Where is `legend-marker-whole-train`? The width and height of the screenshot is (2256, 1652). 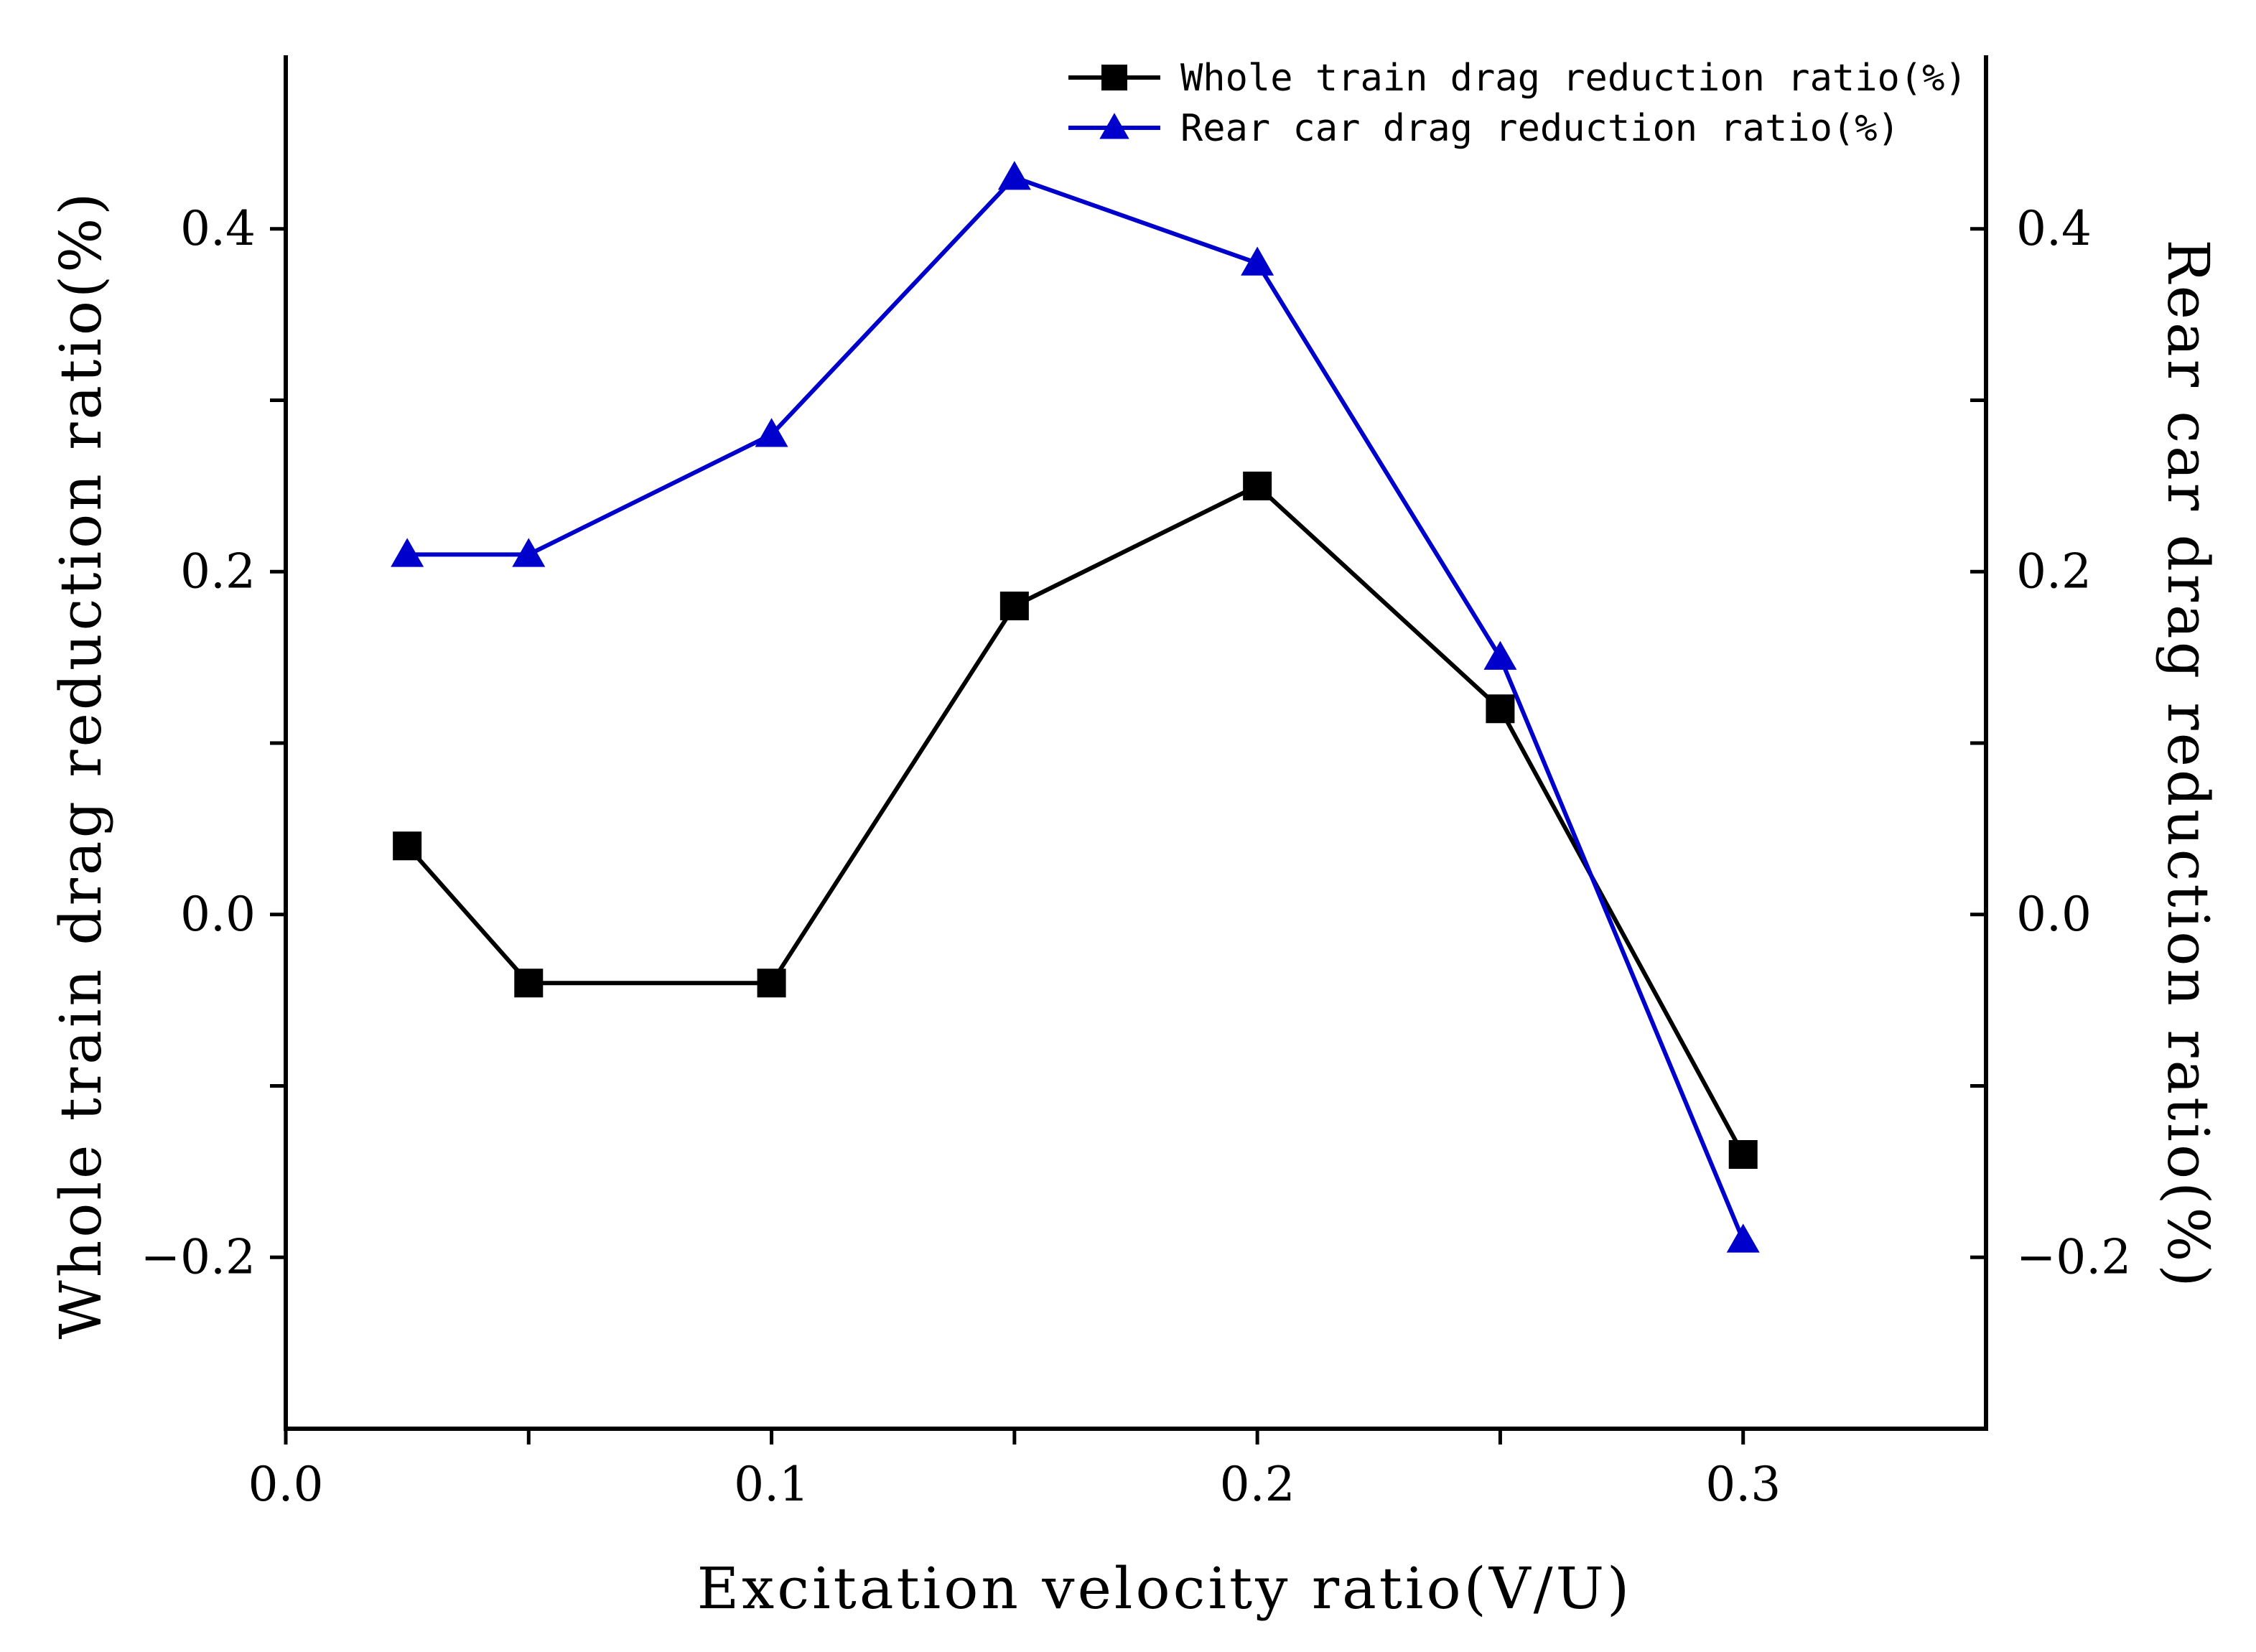
legend-marker-whole-train is located at coordinates (1114, 77).